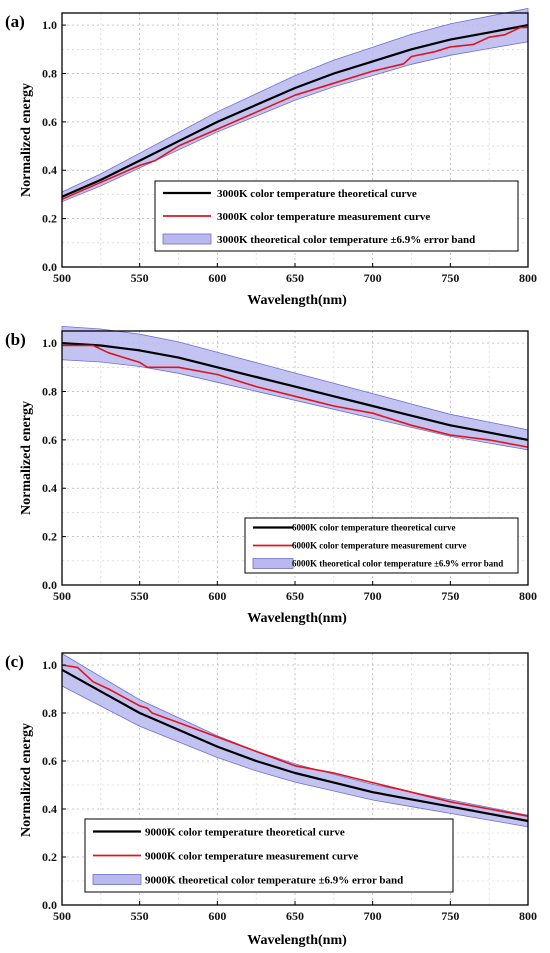  Describe the element at coordinates (15, 21) in the screenshot. I see `panel-label: (a)` at that location.